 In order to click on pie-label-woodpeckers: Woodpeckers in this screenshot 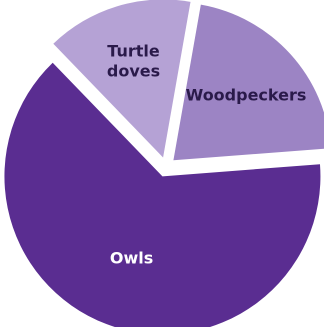, I will do `click(246, 95)`.